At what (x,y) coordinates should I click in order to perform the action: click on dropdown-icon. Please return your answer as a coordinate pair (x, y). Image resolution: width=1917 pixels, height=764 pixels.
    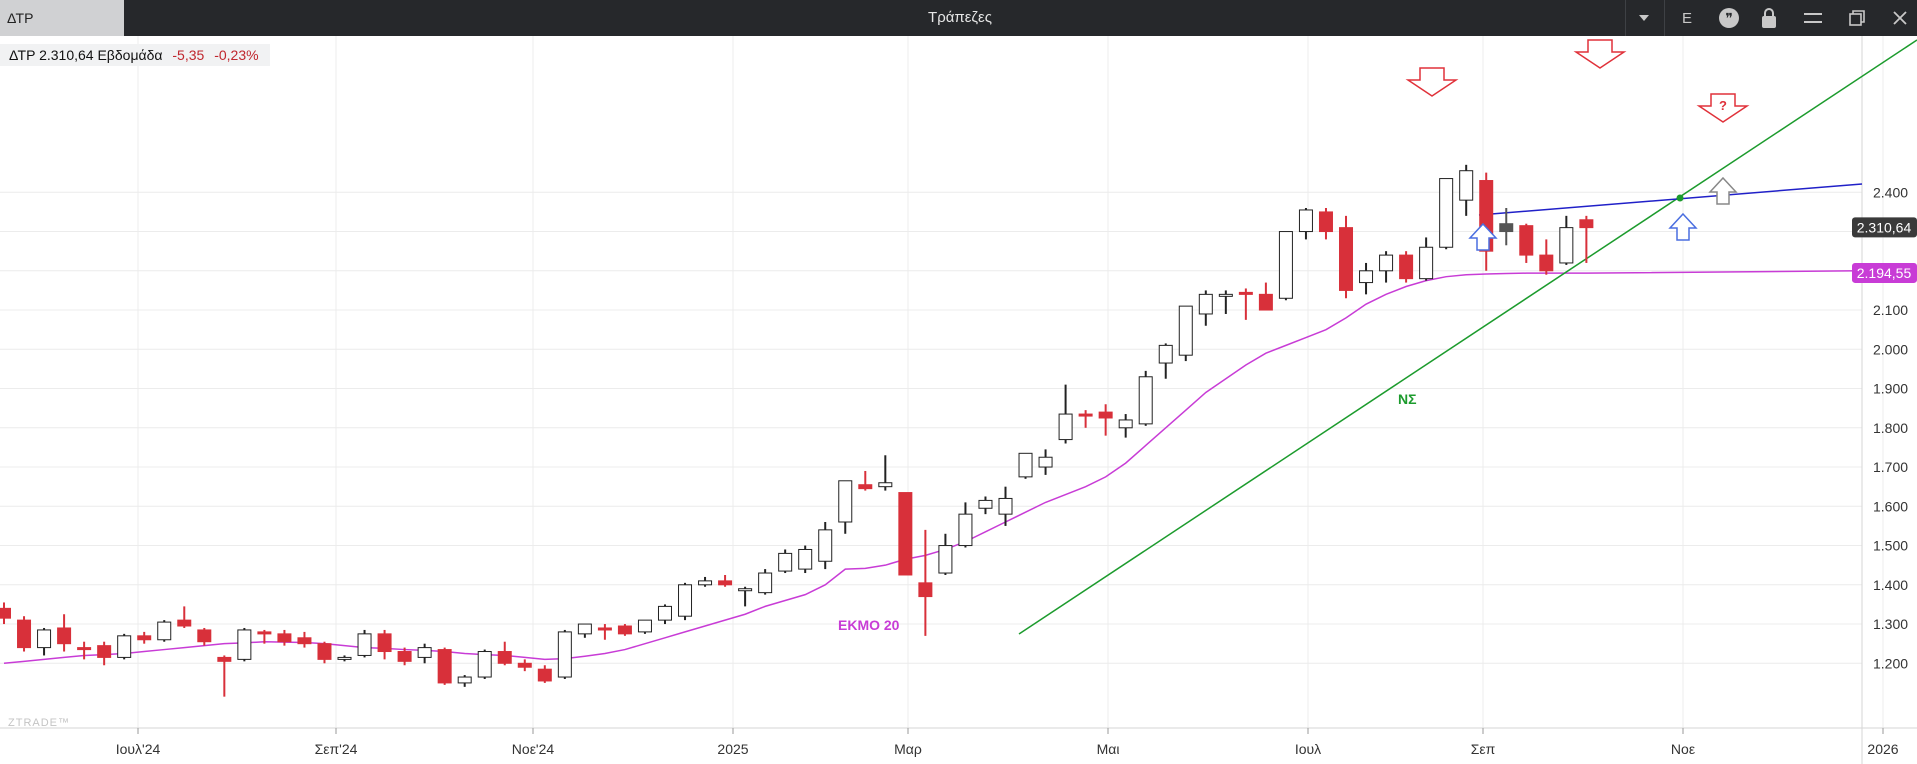
    Looking at the image, I should click on (1644, 18).